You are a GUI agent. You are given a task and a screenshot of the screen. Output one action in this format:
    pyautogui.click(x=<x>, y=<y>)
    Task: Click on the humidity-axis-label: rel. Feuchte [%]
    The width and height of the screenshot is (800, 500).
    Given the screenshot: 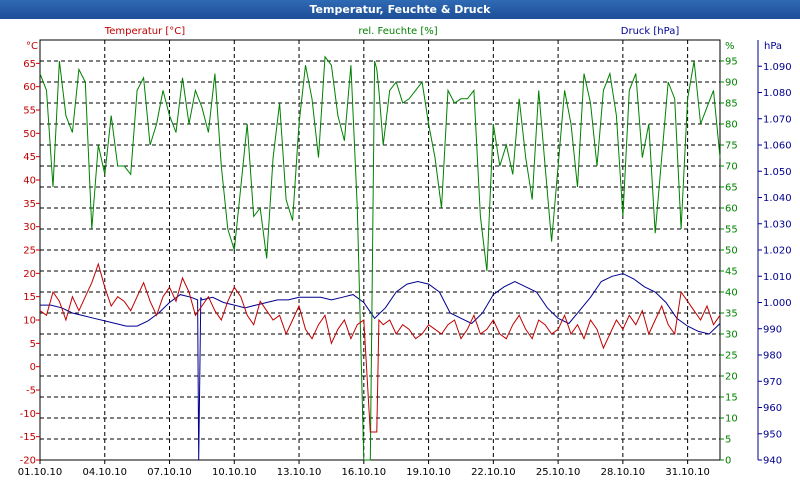 What is the action you would take?
    pyautogui.click(x=397, y=31)
    